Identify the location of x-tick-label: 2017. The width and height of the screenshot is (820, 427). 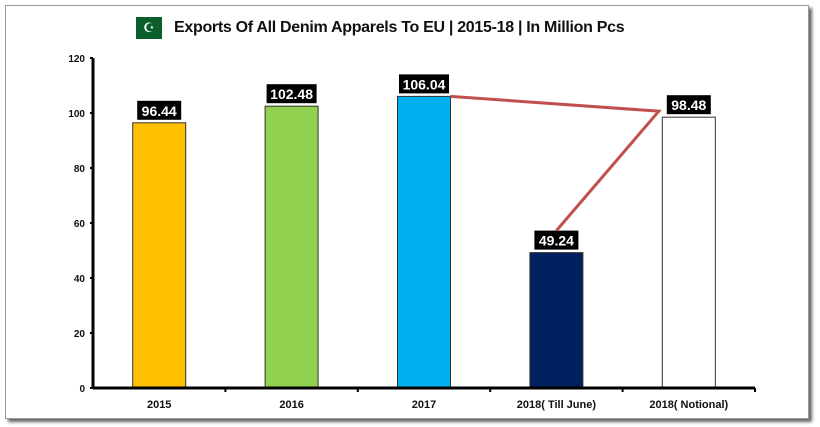
(424, 405).